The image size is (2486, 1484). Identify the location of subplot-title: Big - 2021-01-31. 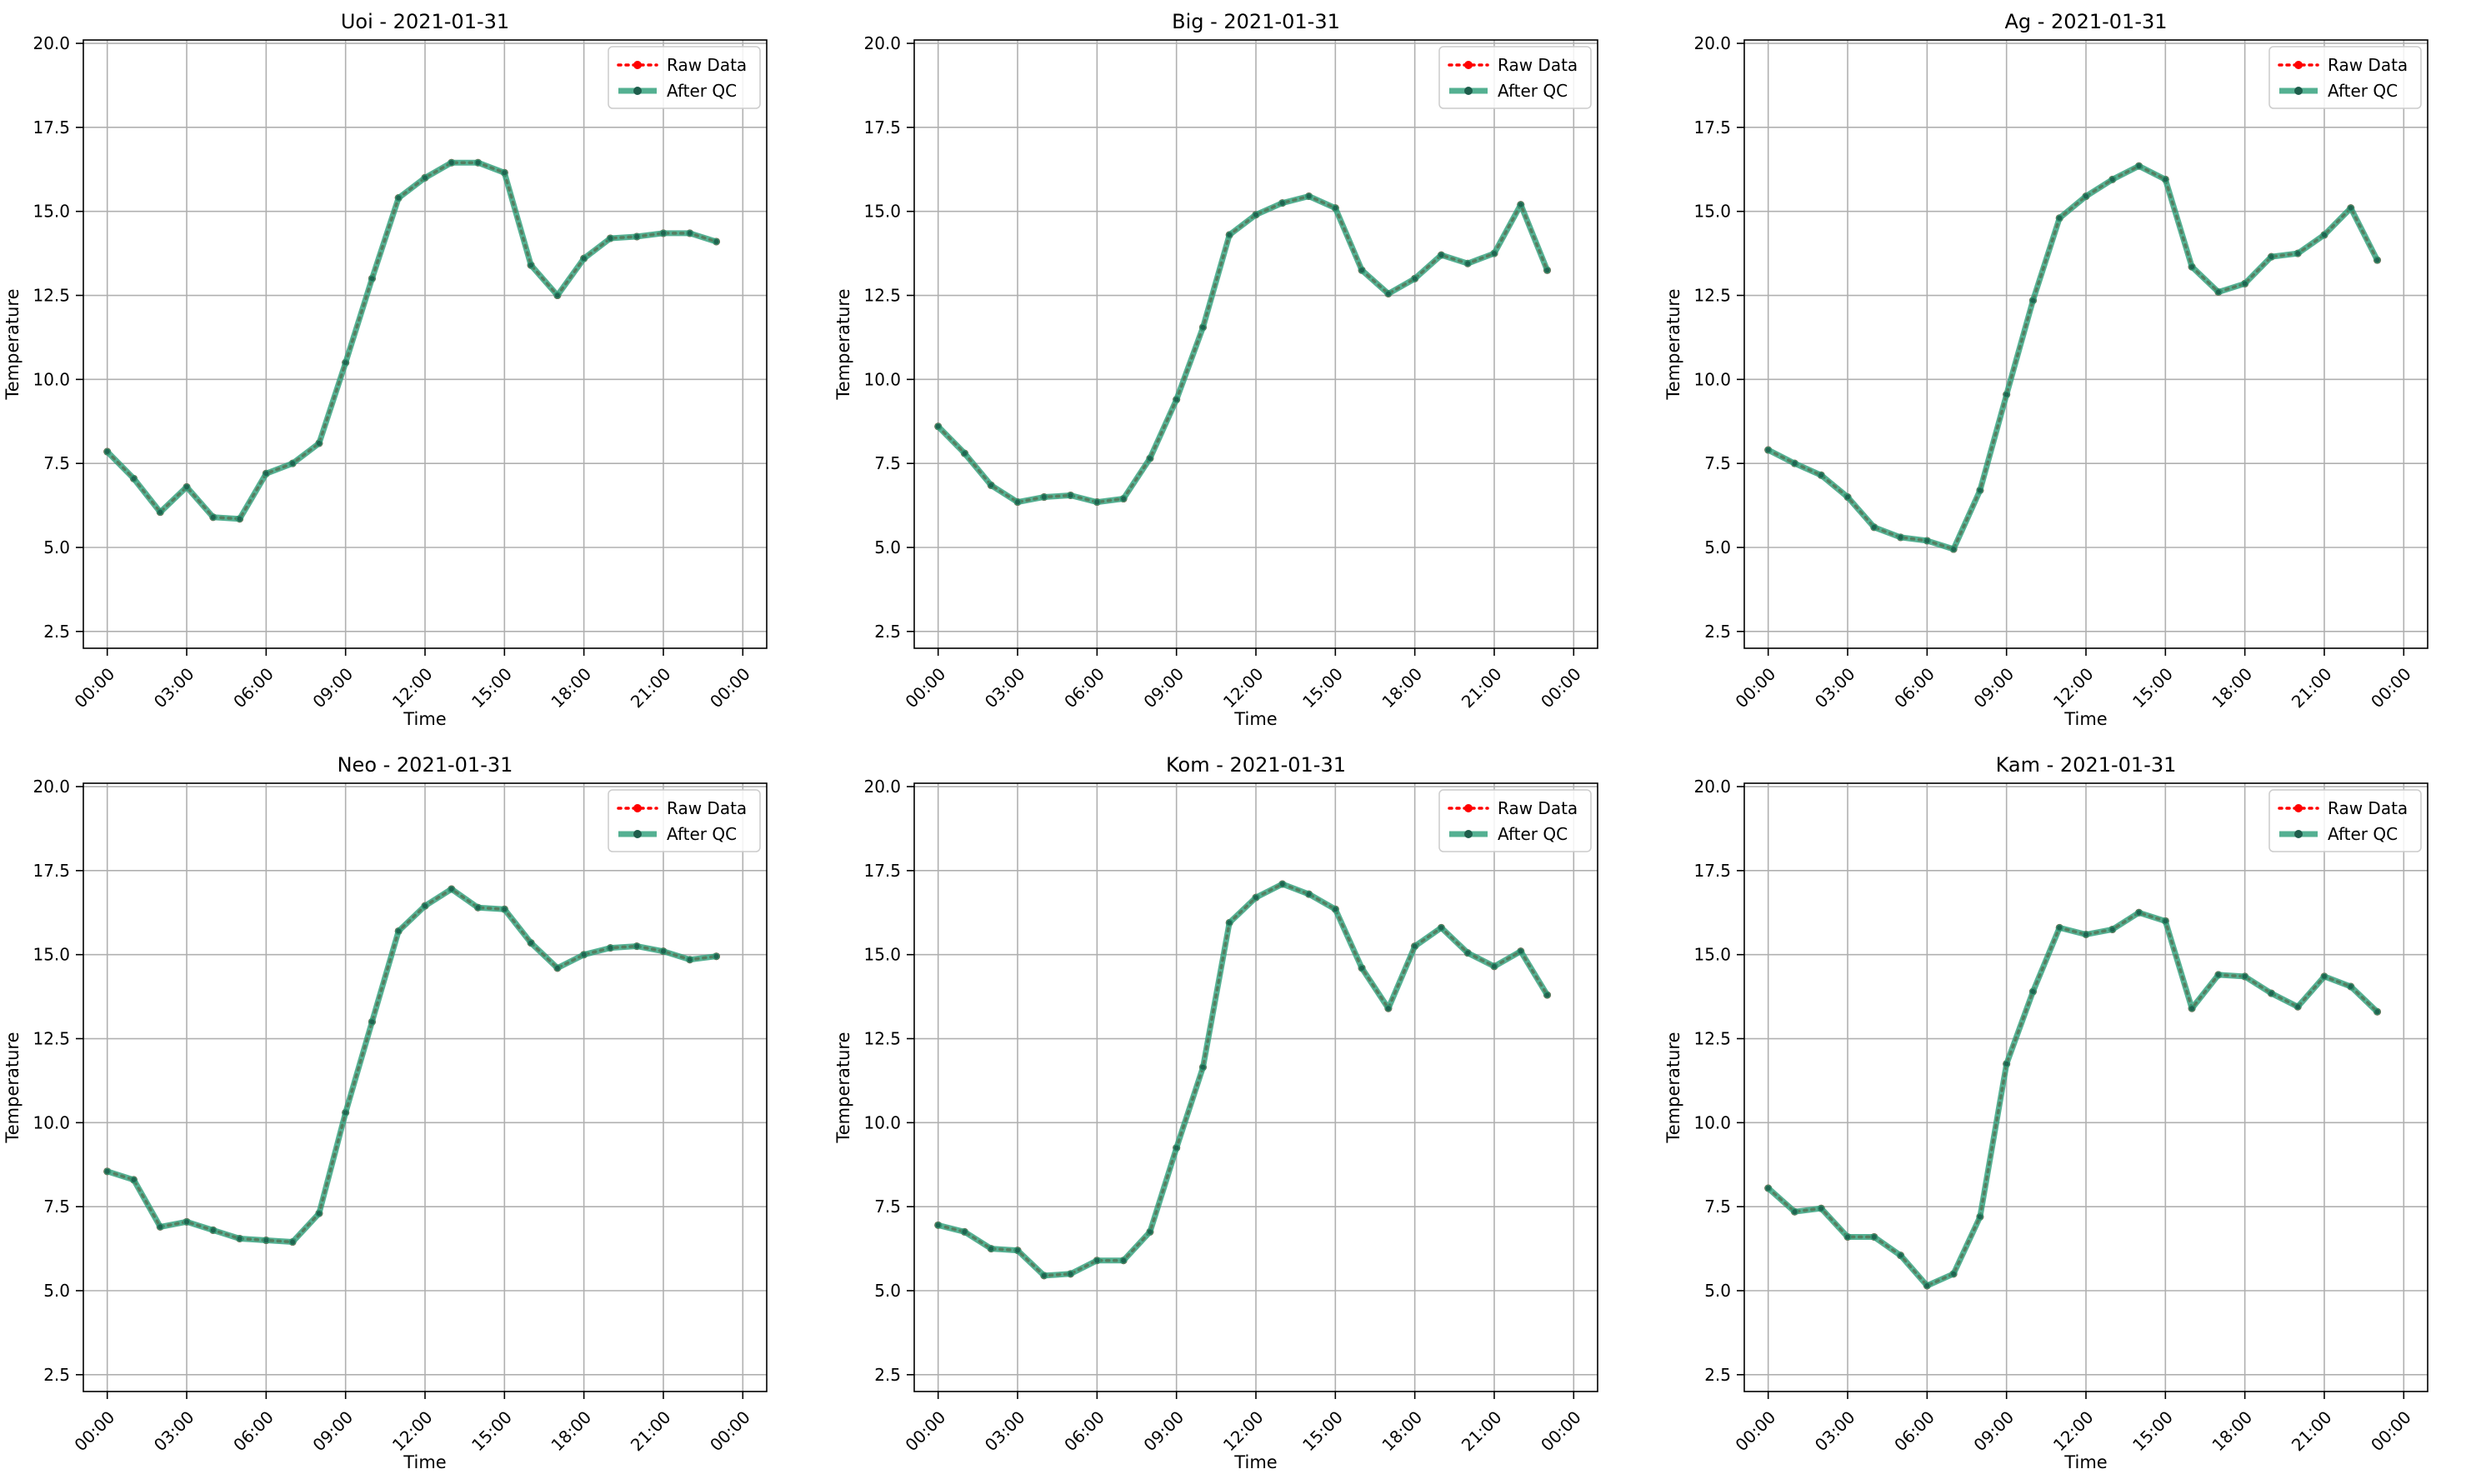
(1256, 21).